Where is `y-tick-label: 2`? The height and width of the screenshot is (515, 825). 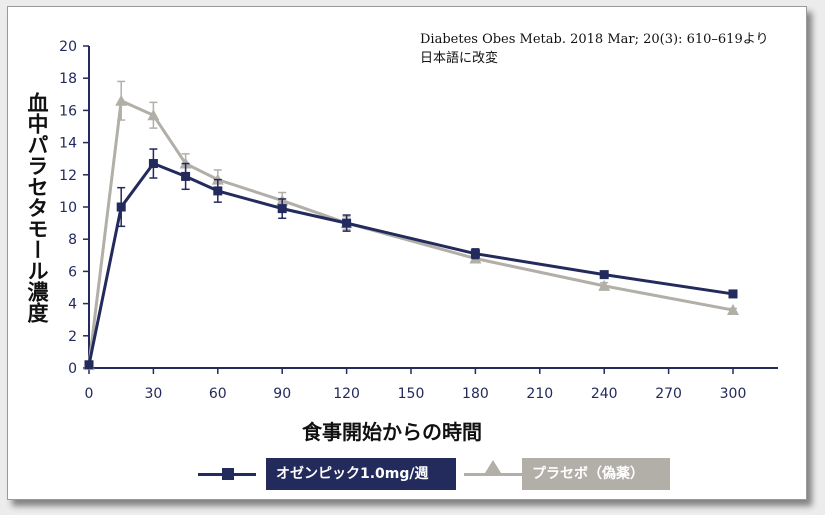 y-tick-label: 2 is located at coordinates (72, 337).